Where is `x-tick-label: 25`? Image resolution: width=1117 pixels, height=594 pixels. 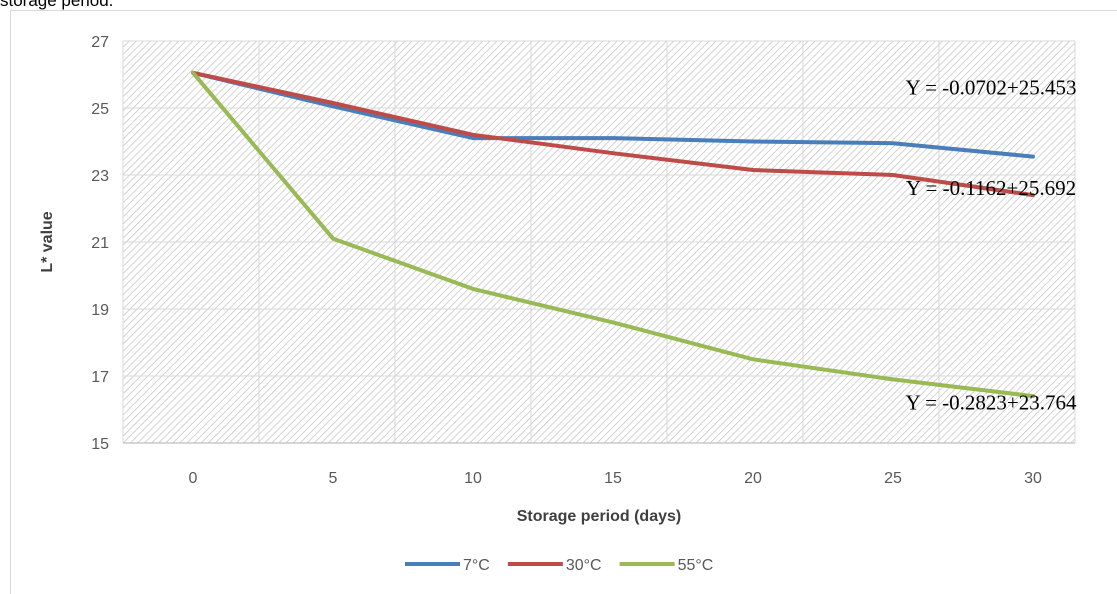
x-tick-label: 25 is located at coordinates (893, 478).